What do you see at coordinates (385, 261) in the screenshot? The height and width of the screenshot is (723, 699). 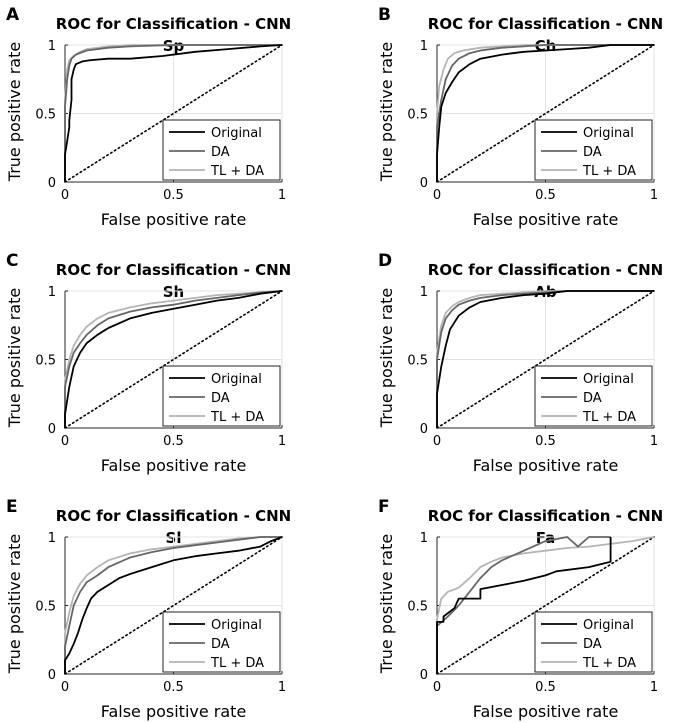 I see `panel-letter: D` at bounding box center [385, 261].